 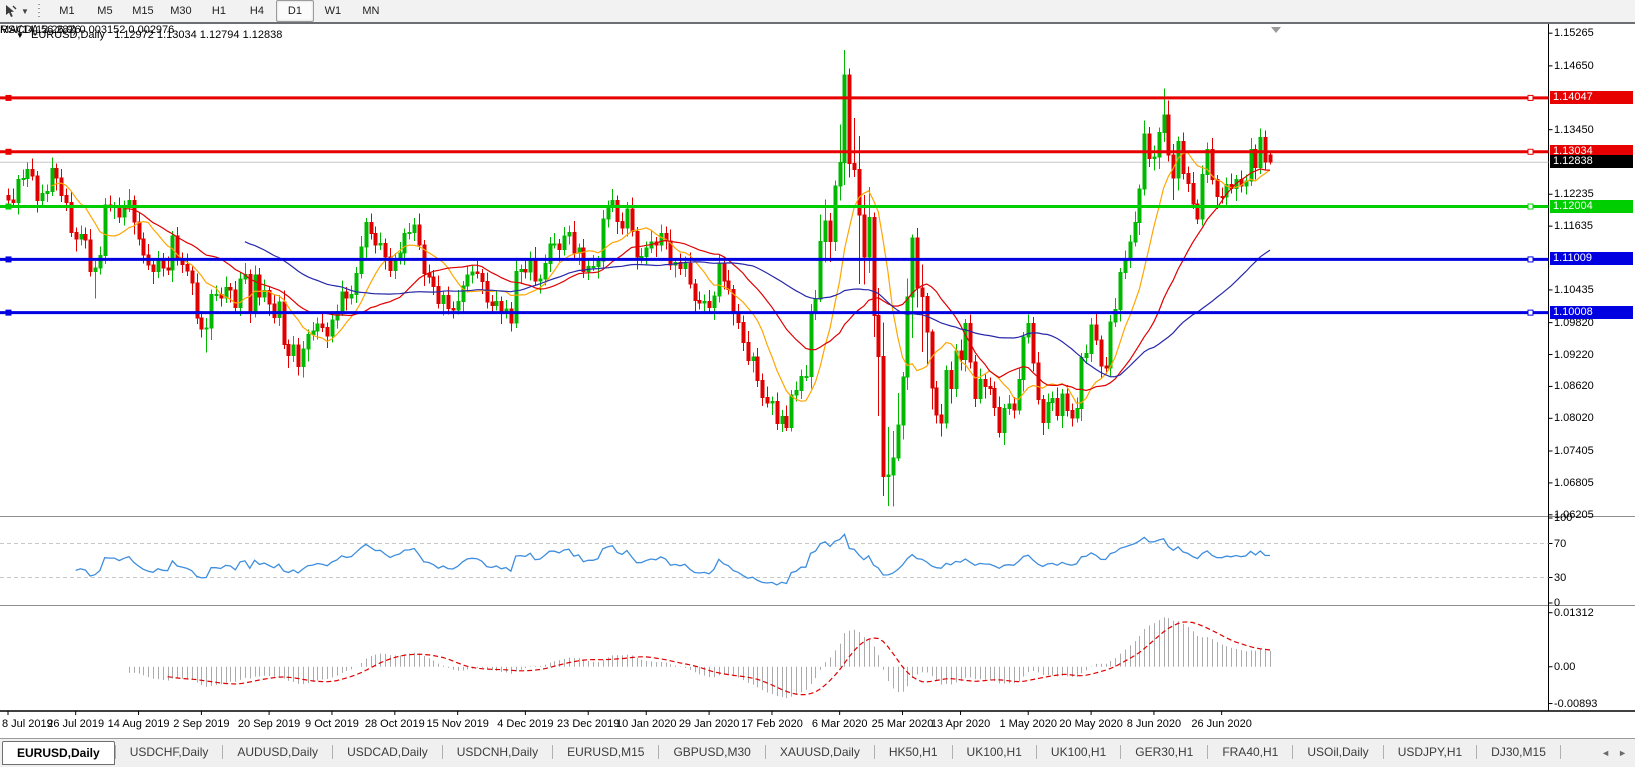 What do you see at coordinates (1574, 33) in the screenshot?
I see `price-axis-tick: 1.15265` at bounding box center [1574, 33].